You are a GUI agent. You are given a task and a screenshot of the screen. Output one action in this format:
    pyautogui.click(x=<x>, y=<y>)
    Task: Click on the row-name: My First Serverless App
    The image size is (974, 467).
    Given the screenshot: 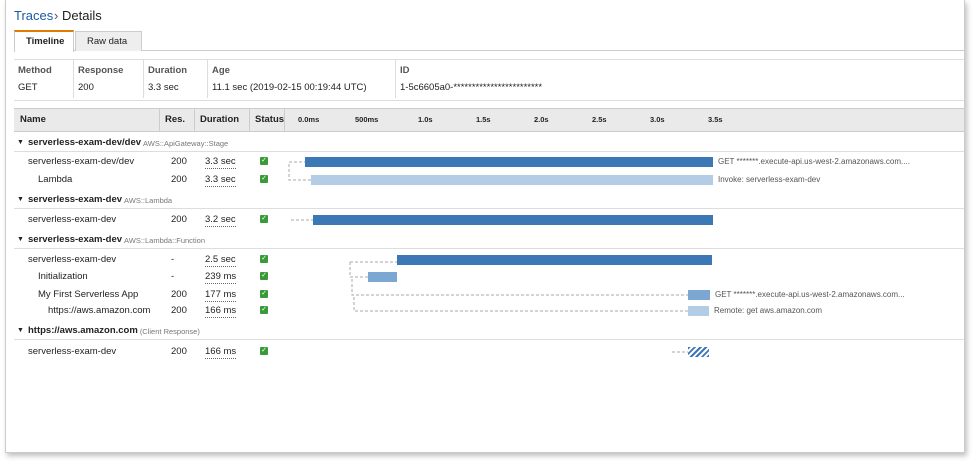 What is the action you would take?
    pyautogui.click(x=88, y=294)
    